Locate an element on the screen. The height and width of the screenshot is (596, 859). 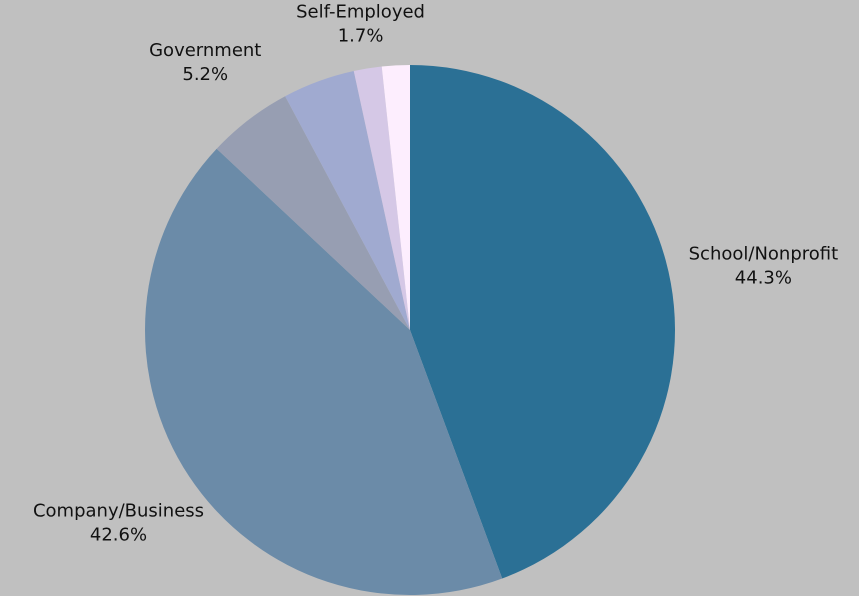
slice-label: Company/Business is located at coordinates (118, 511).